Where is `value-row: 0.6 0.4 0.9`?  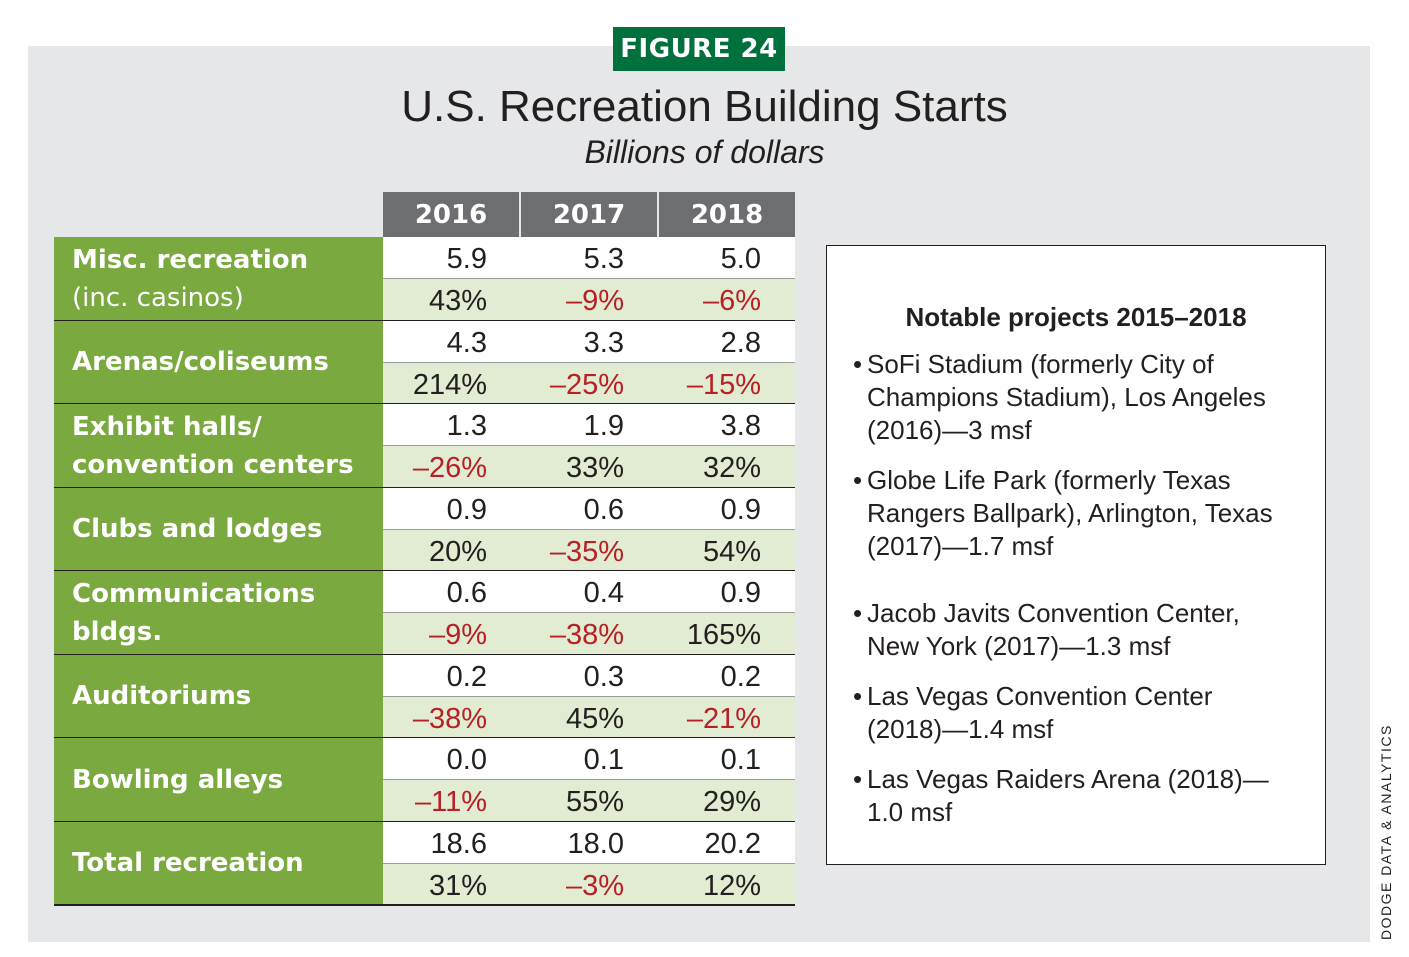 value-row: 0.6 0.4 0.9 is located at coordinates (589, 591).